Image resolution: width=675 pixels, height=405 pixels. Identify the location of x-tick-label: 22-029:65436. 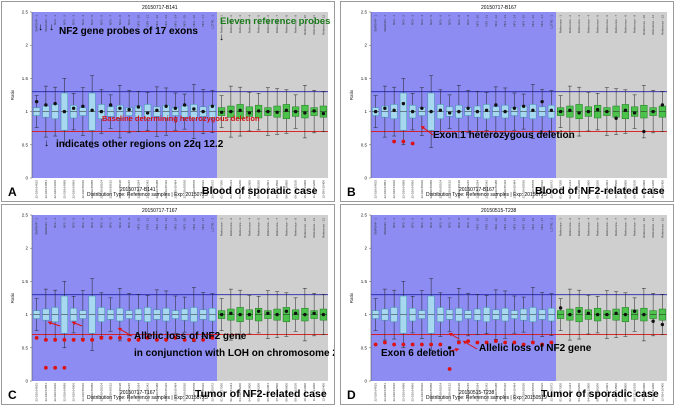
(505, 189).